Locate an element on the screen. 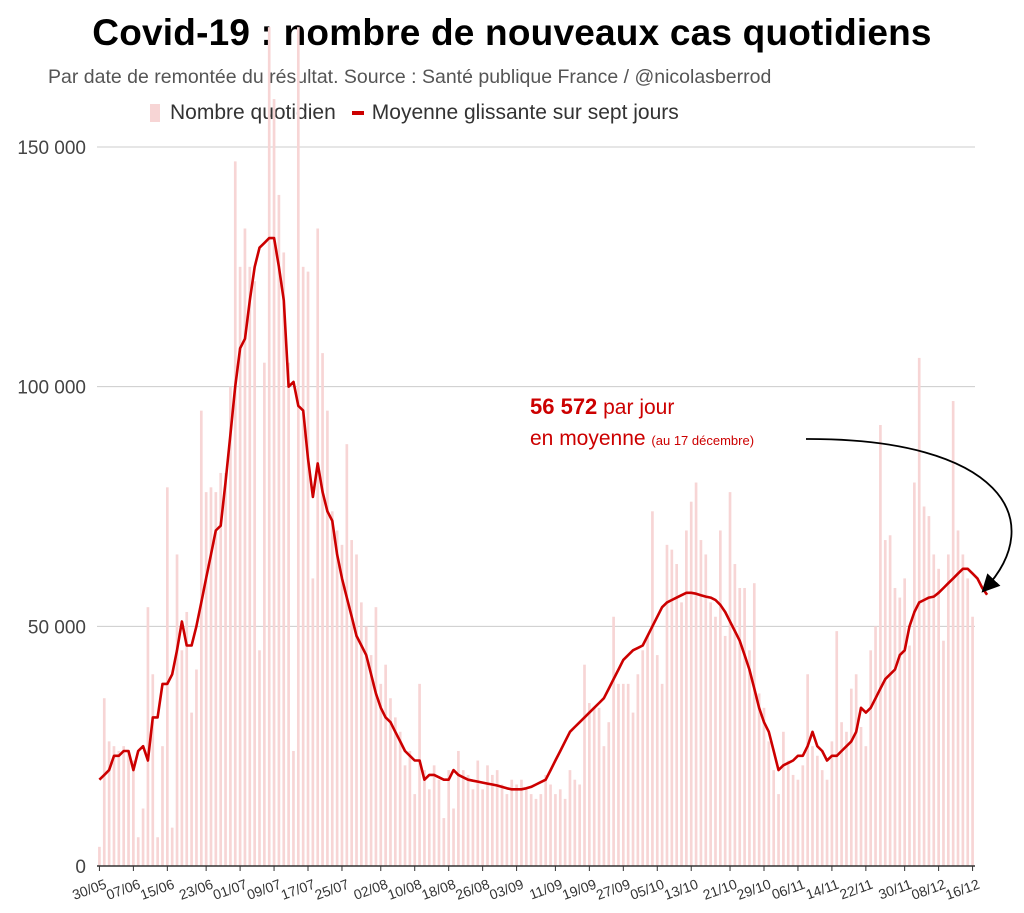  x-tick-label: 22/11 is located at coordinates (856, 889).